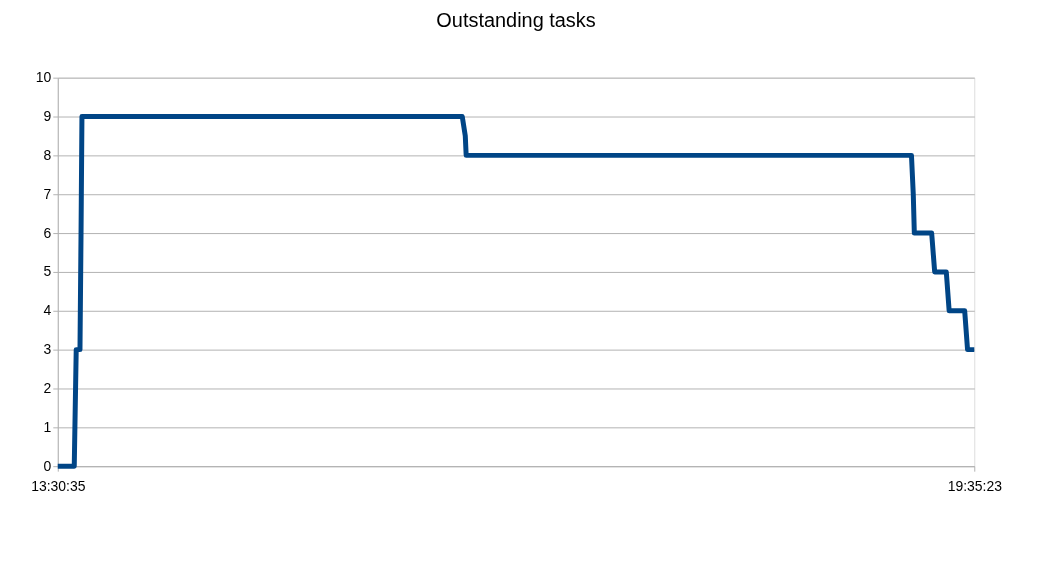 The width and height of the screenshot is (1047, 568). What do you see at coordinates (47, 387) in the screenshot?
I see `y-tick-label: 2` at bounding box center [47, 387].